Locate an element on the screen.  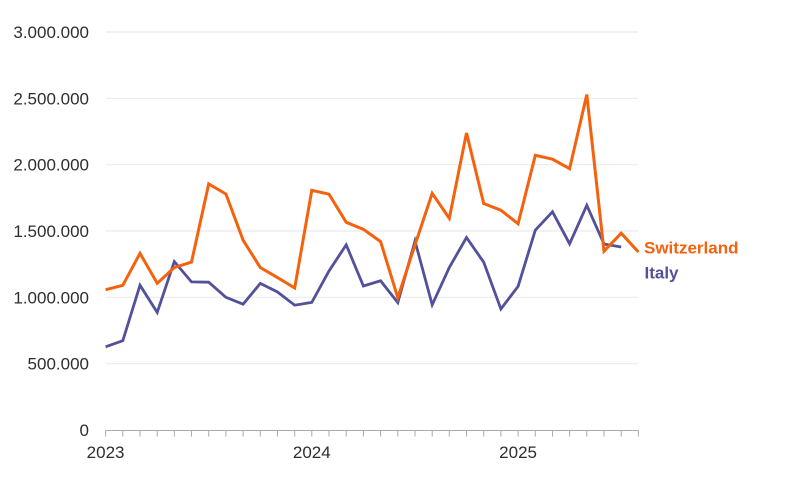
svg-text: 2.000.000 is located at coordinates (51, 165).